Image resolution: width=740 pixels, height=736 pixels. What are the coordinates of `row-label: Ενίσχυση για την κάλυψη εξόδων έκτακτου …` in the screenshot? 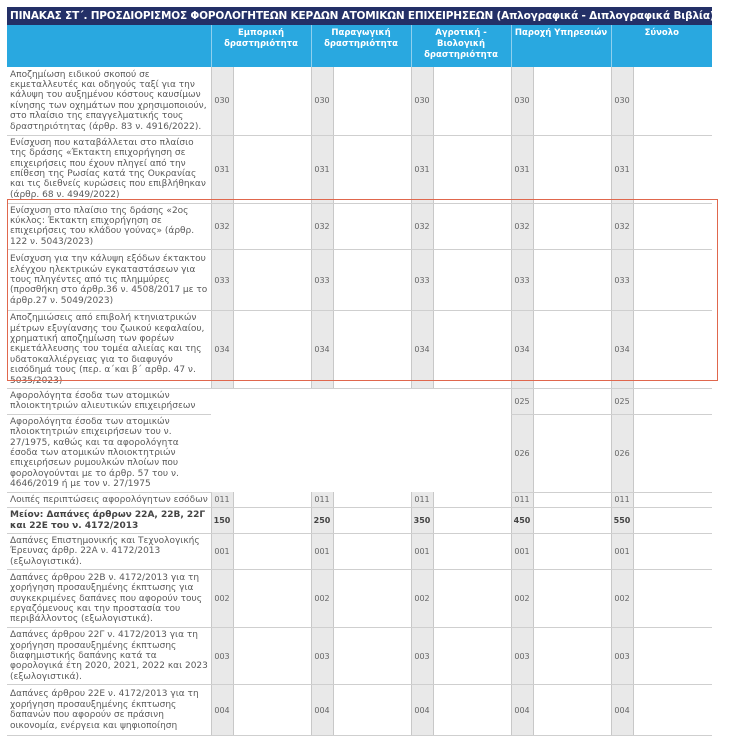 It's located at (109, 280).